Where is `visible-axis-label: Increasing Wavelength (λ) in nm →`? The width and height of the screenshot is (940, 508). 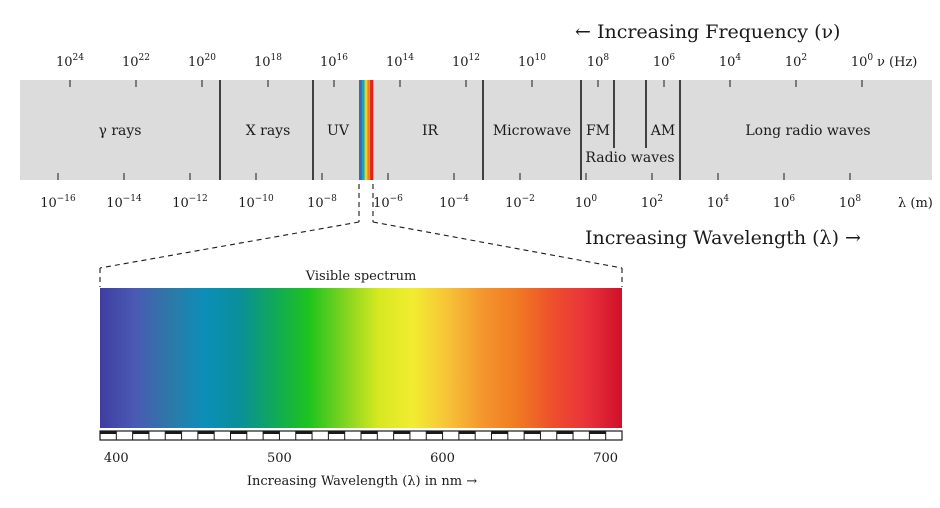
visible-axis-label: Increasing Wavelength (λ) in nm → is located at coordinates (362, 481).